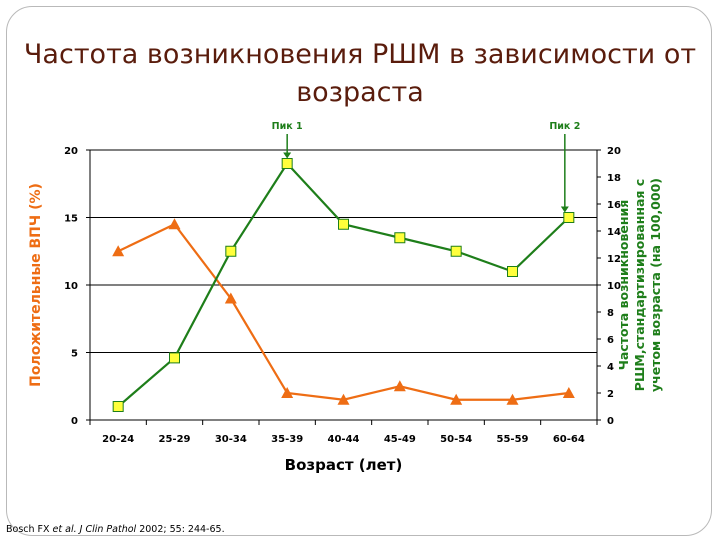 This screenshot has height=540, width=720. Describe the element at coordinates (614, 232) in the screenshot. I see `y-tick-label-right: 14` at that location.